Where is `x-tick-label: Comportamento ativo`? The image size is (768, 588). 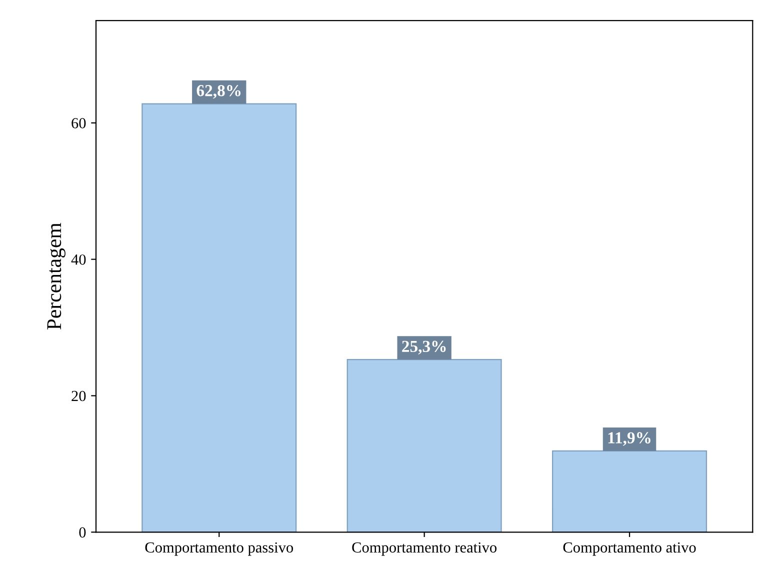 x-tick-label: Comportamento ativo is located at coordinates (629, 549).